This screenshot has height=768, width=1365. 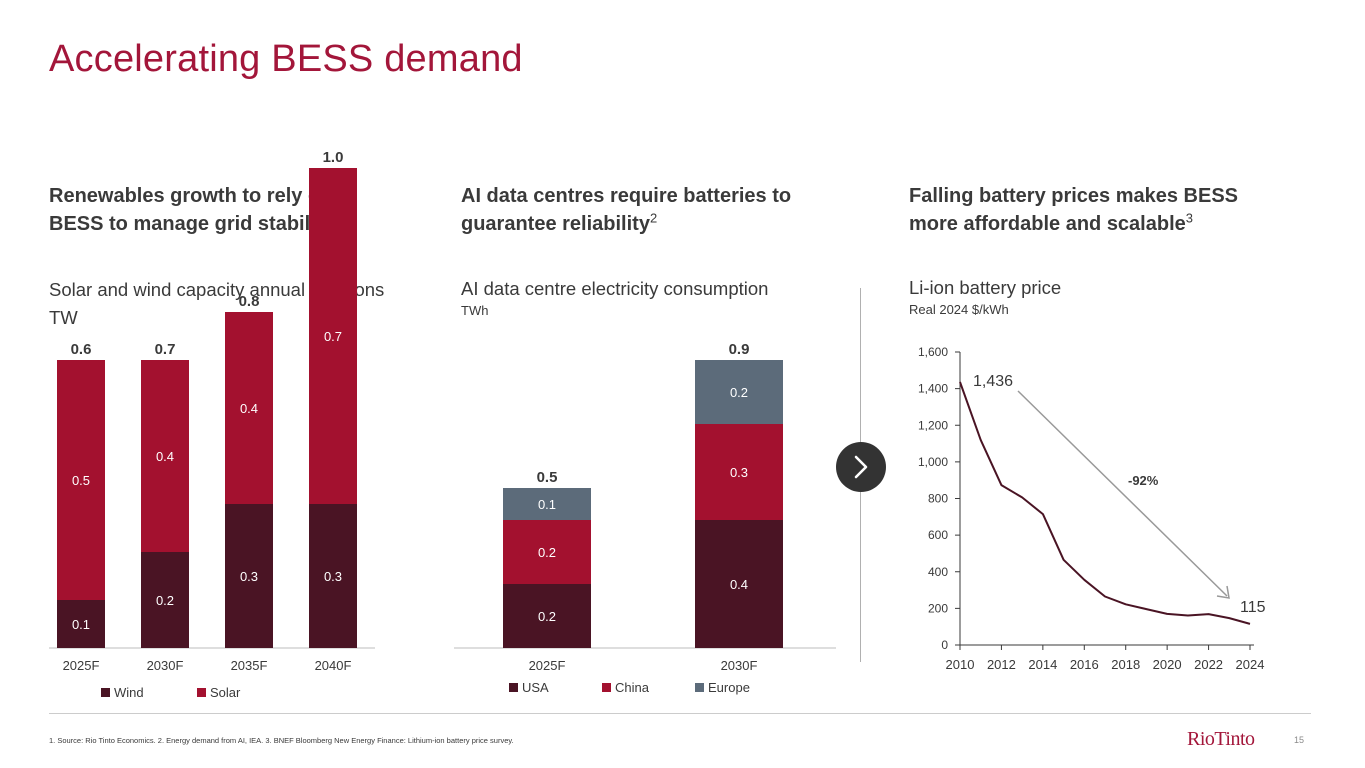 What do you see at coordinates (535, 687) in the screenshot?
I see `chart2-legend-label-usa: USA` at bounding box center [535, 687].